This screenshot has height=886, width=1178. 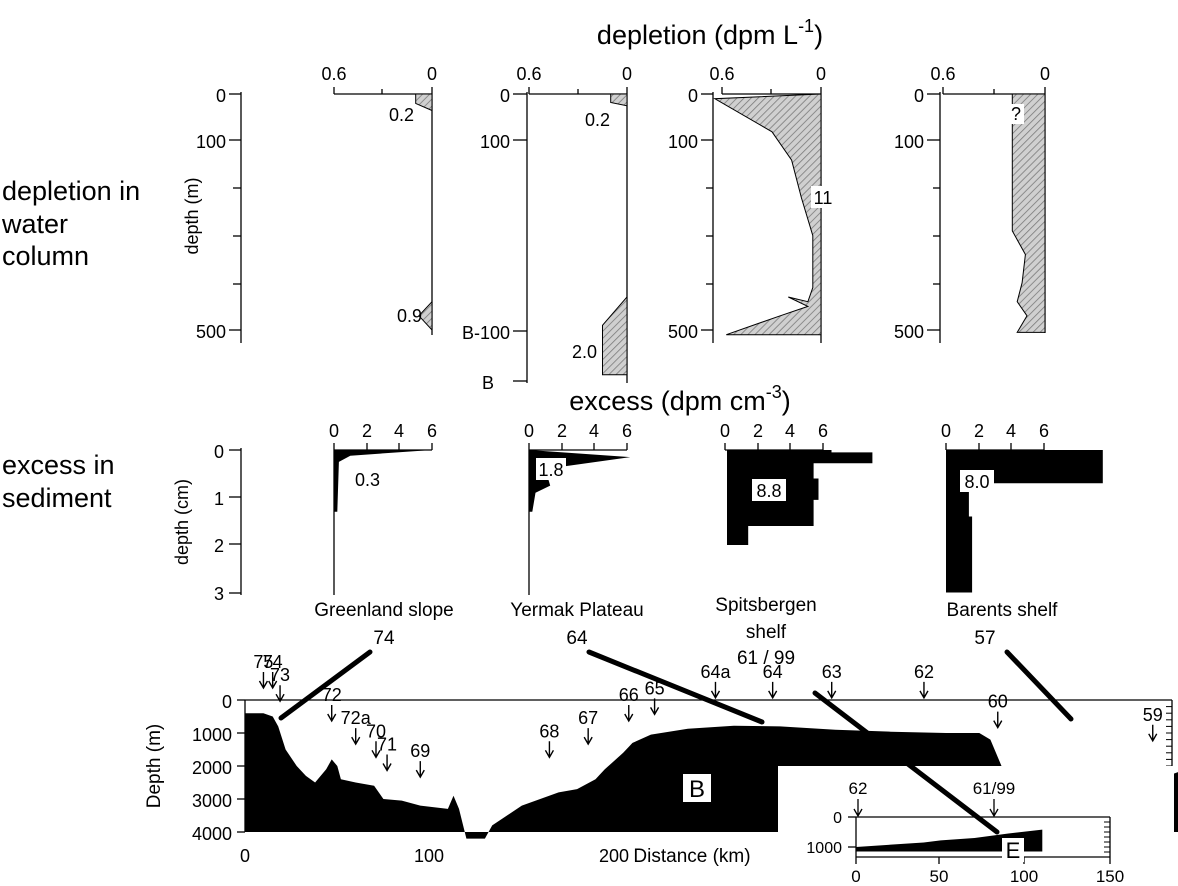 What do you see at coordinates (939, 876) in the screenshot?
I see `inset-tick-label: 50` at bounding box center [939, 876].